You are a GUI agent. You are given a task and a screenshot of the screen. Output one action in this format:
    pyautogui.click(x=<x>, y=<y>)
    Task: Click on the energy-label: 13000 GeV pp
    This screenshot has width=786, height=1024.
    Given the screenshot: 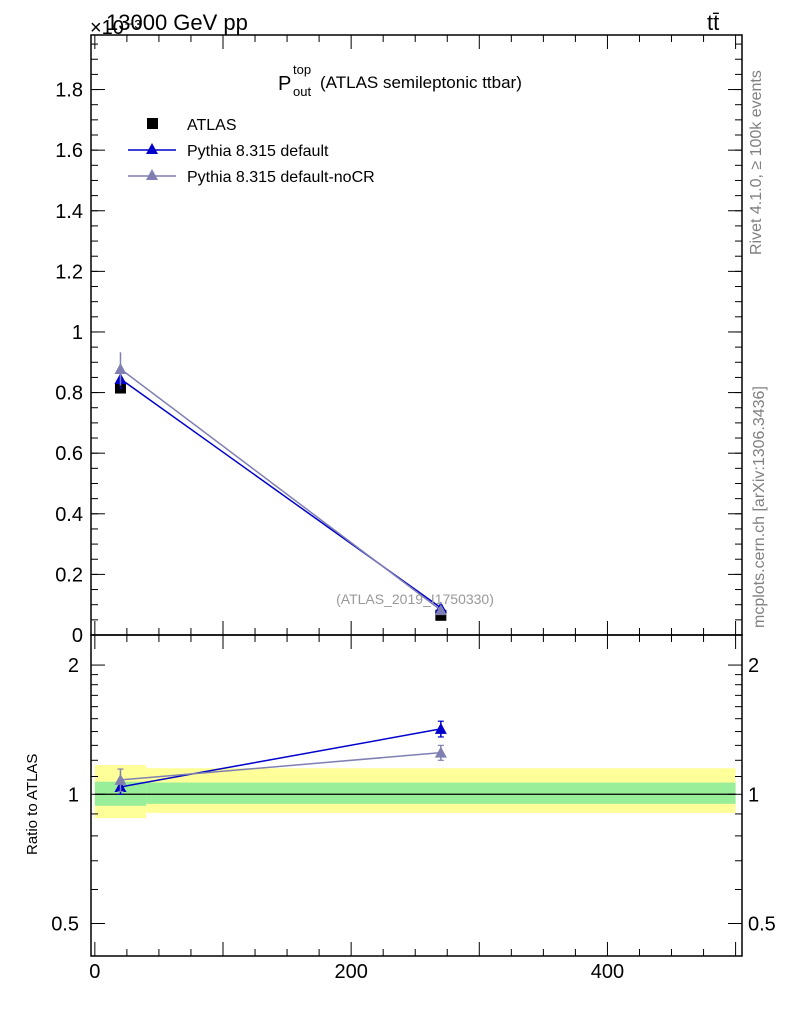 What is the action you would take?
    pyautogui.click(x=177, y=22)
    